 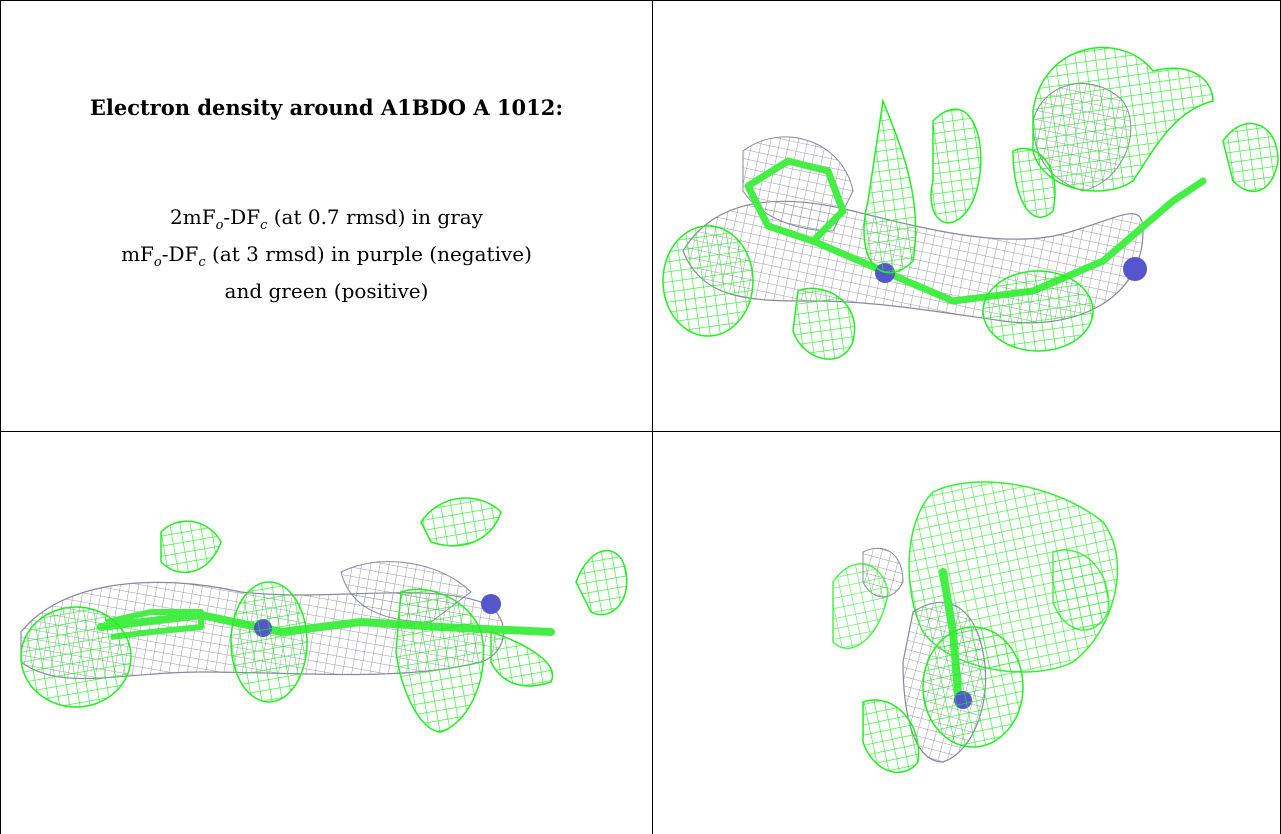 What do you see at coordinates (193, 217) in the screenshot?
I see `legend-line1-part-a: 2mF` at bounding box center [193, 217].